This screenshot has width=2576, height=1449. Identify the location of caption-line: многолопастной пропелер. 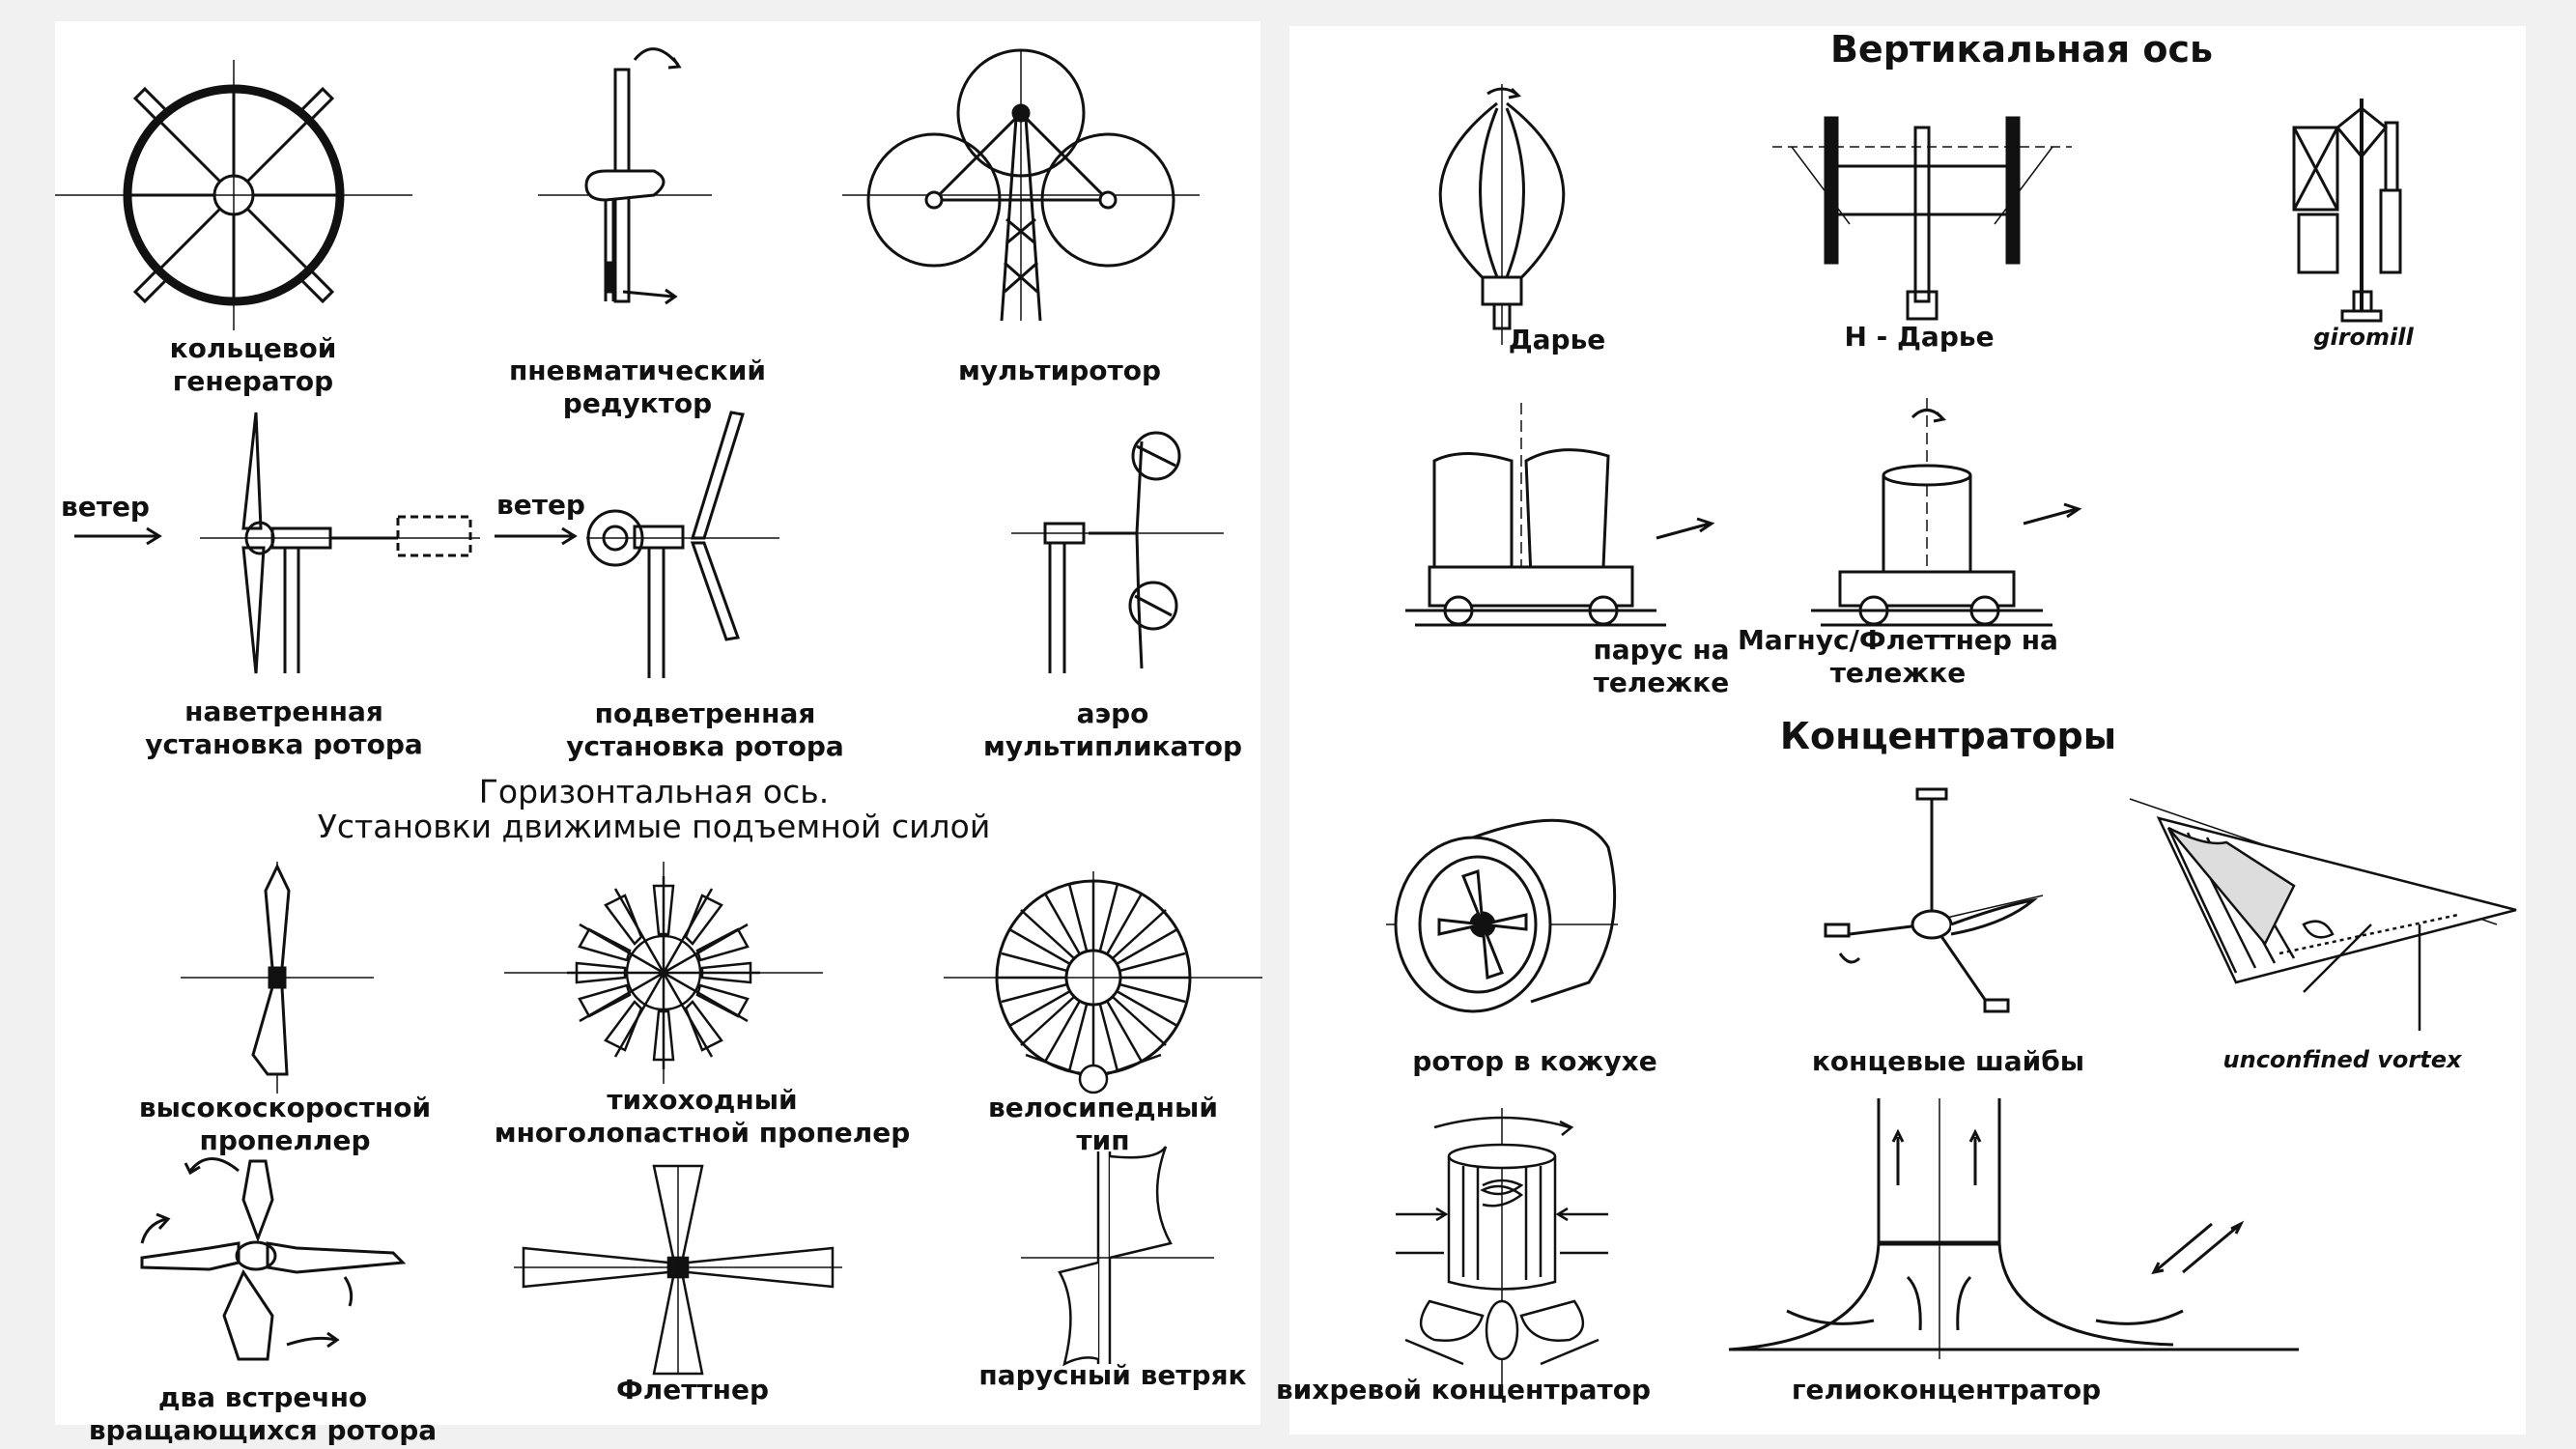
(702, 1133).